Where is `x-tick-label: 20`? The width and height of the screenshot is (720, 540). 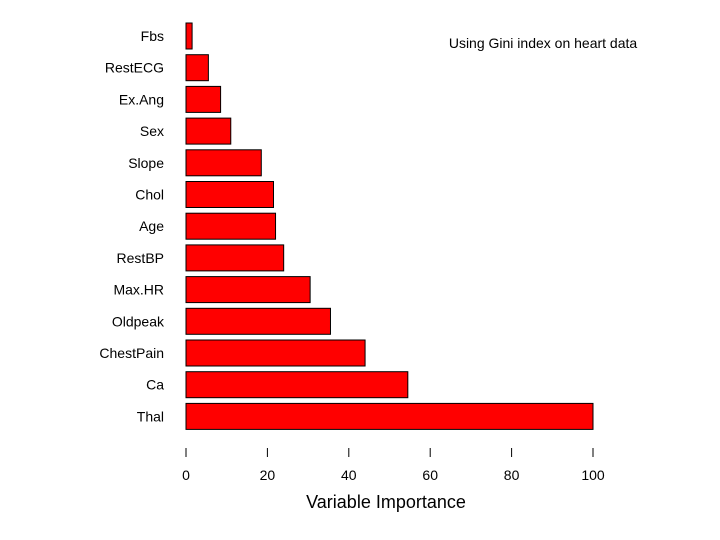
x-tick-label: 20 is located at coordinates (268, 475).